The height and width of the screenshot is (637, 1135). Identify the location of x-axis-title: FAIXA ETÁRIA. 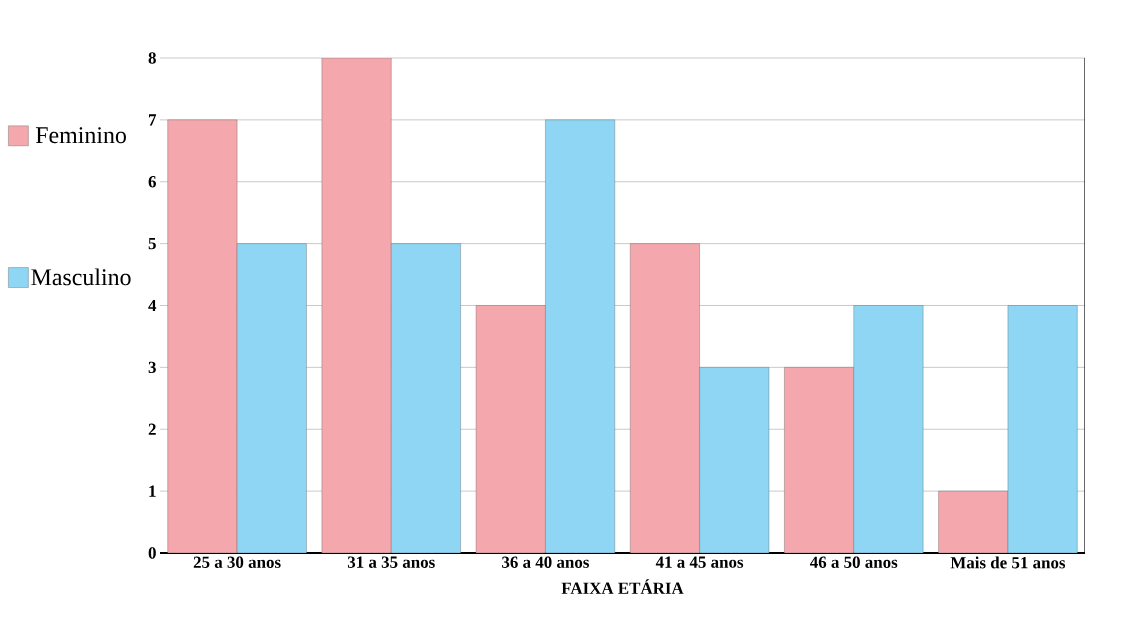
(622, 586).